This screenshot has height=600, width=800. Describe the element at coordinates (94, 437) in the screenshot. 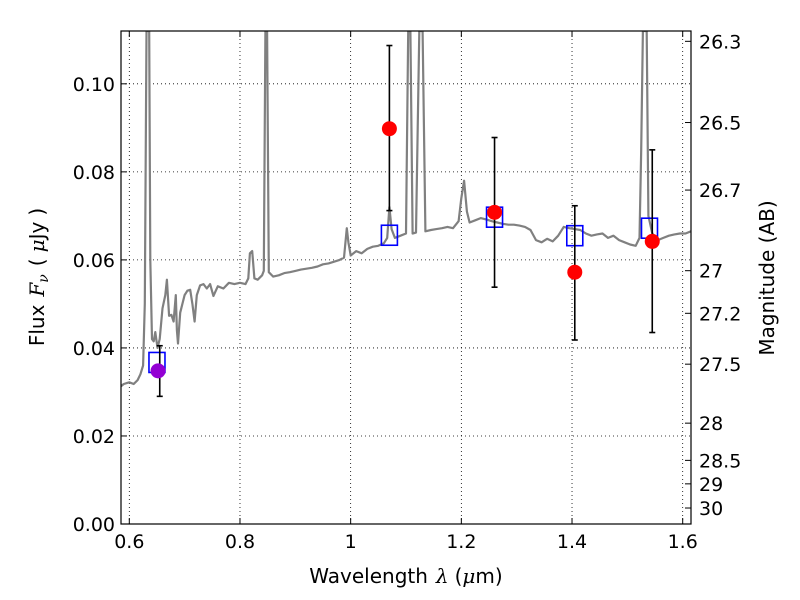

I see `y-tick-label: 0.02` at that location.